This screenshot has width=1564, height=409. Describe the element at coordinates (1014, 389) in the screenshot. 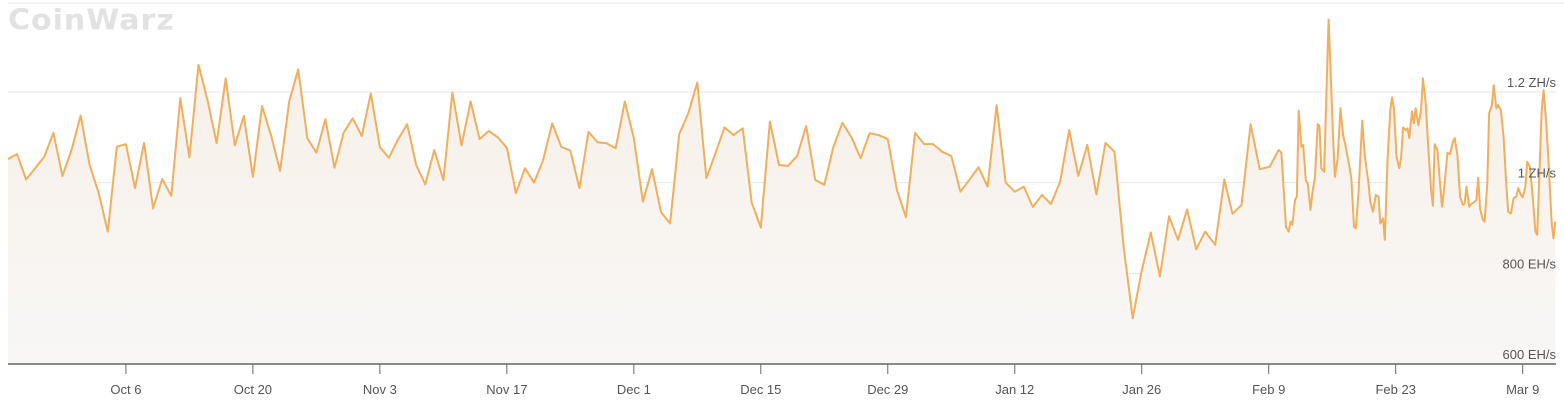

I see `x-tick-label: Jan 12` at that location.